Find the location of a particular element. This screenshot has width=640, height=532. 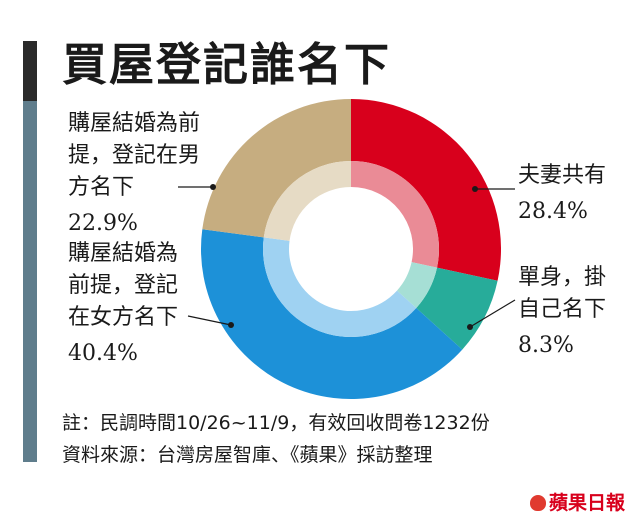

slice-single is located at coordinates (457, 308).